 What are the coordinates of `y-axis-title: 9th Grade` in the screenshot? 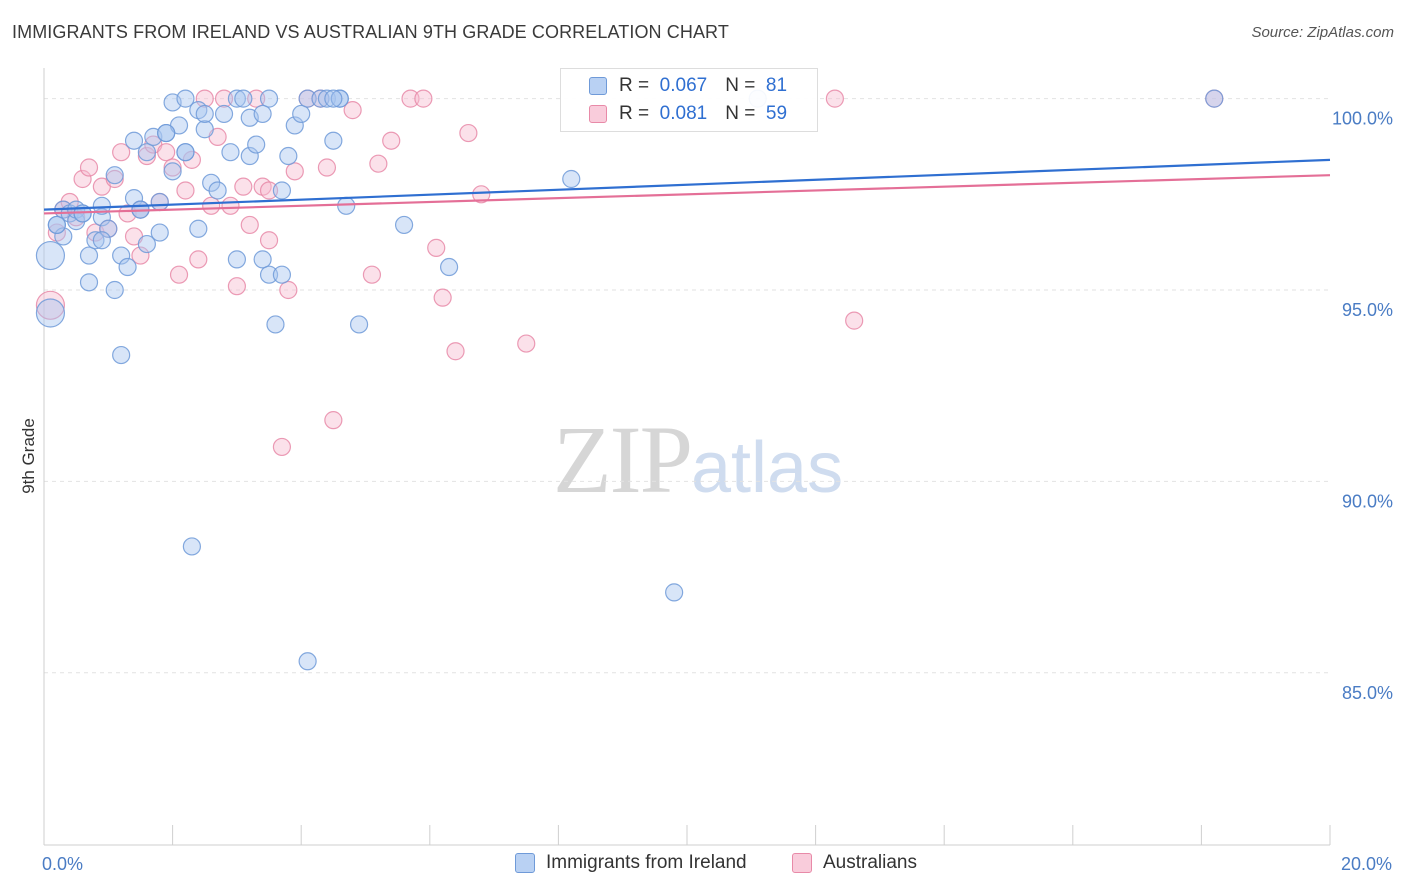 It's located at (28, 456).